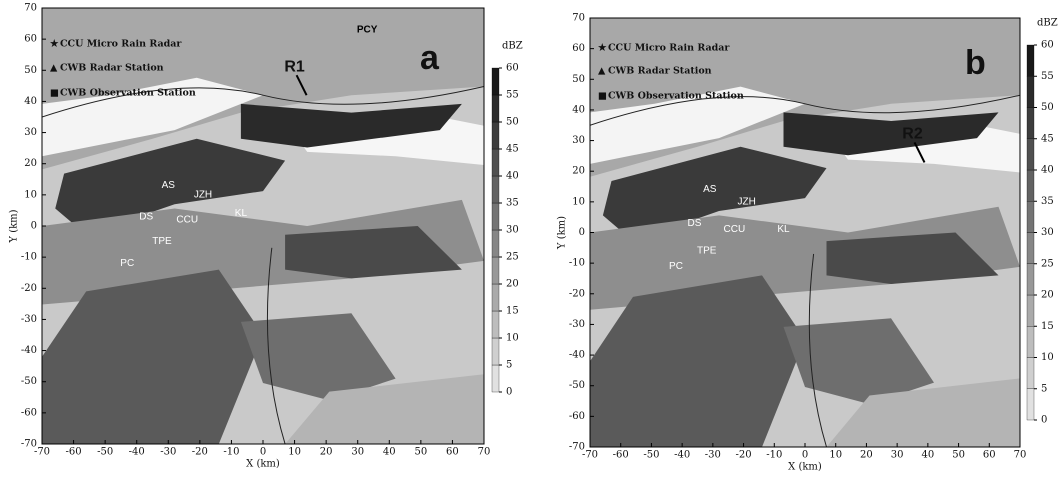 The width and height of the screenshot is (1063, 479). Describe the element at coordinates (783, 229) in the screenshot. I see `station-label: KL` at that location.